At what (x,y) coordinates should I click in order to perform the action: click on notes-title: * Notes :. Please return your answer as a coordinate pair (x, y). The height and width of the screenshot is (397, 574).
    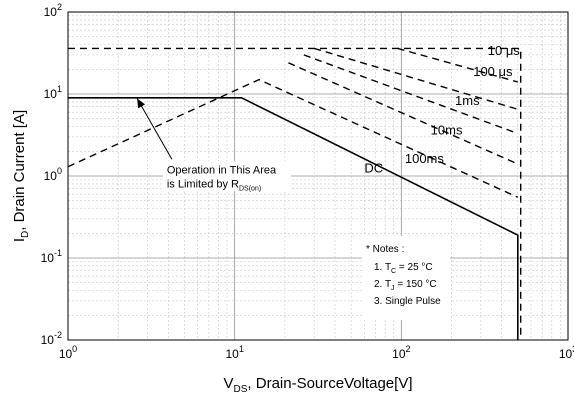
    Looking at the image, I should click on (385, 249).